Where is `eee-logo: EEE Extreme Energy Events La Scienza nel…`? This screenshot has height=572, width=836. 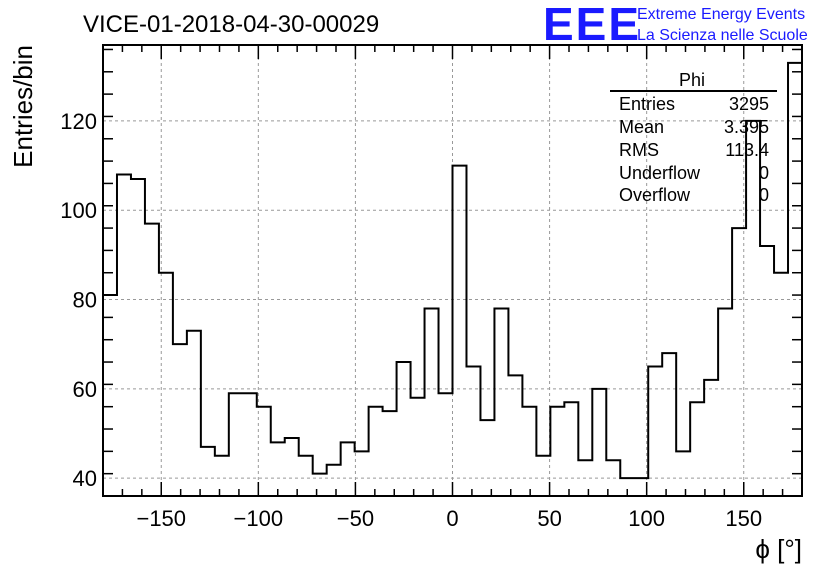 eee-logo: EEE Extreme Energy Events La Scienza nel… is located at coordinates (675, 25).